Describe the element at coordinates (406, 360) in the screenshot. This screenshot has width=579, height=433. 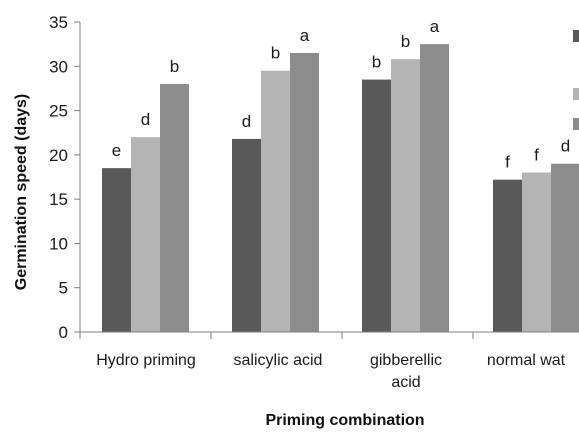
I see `x-category-label: gibberellic` at that location.